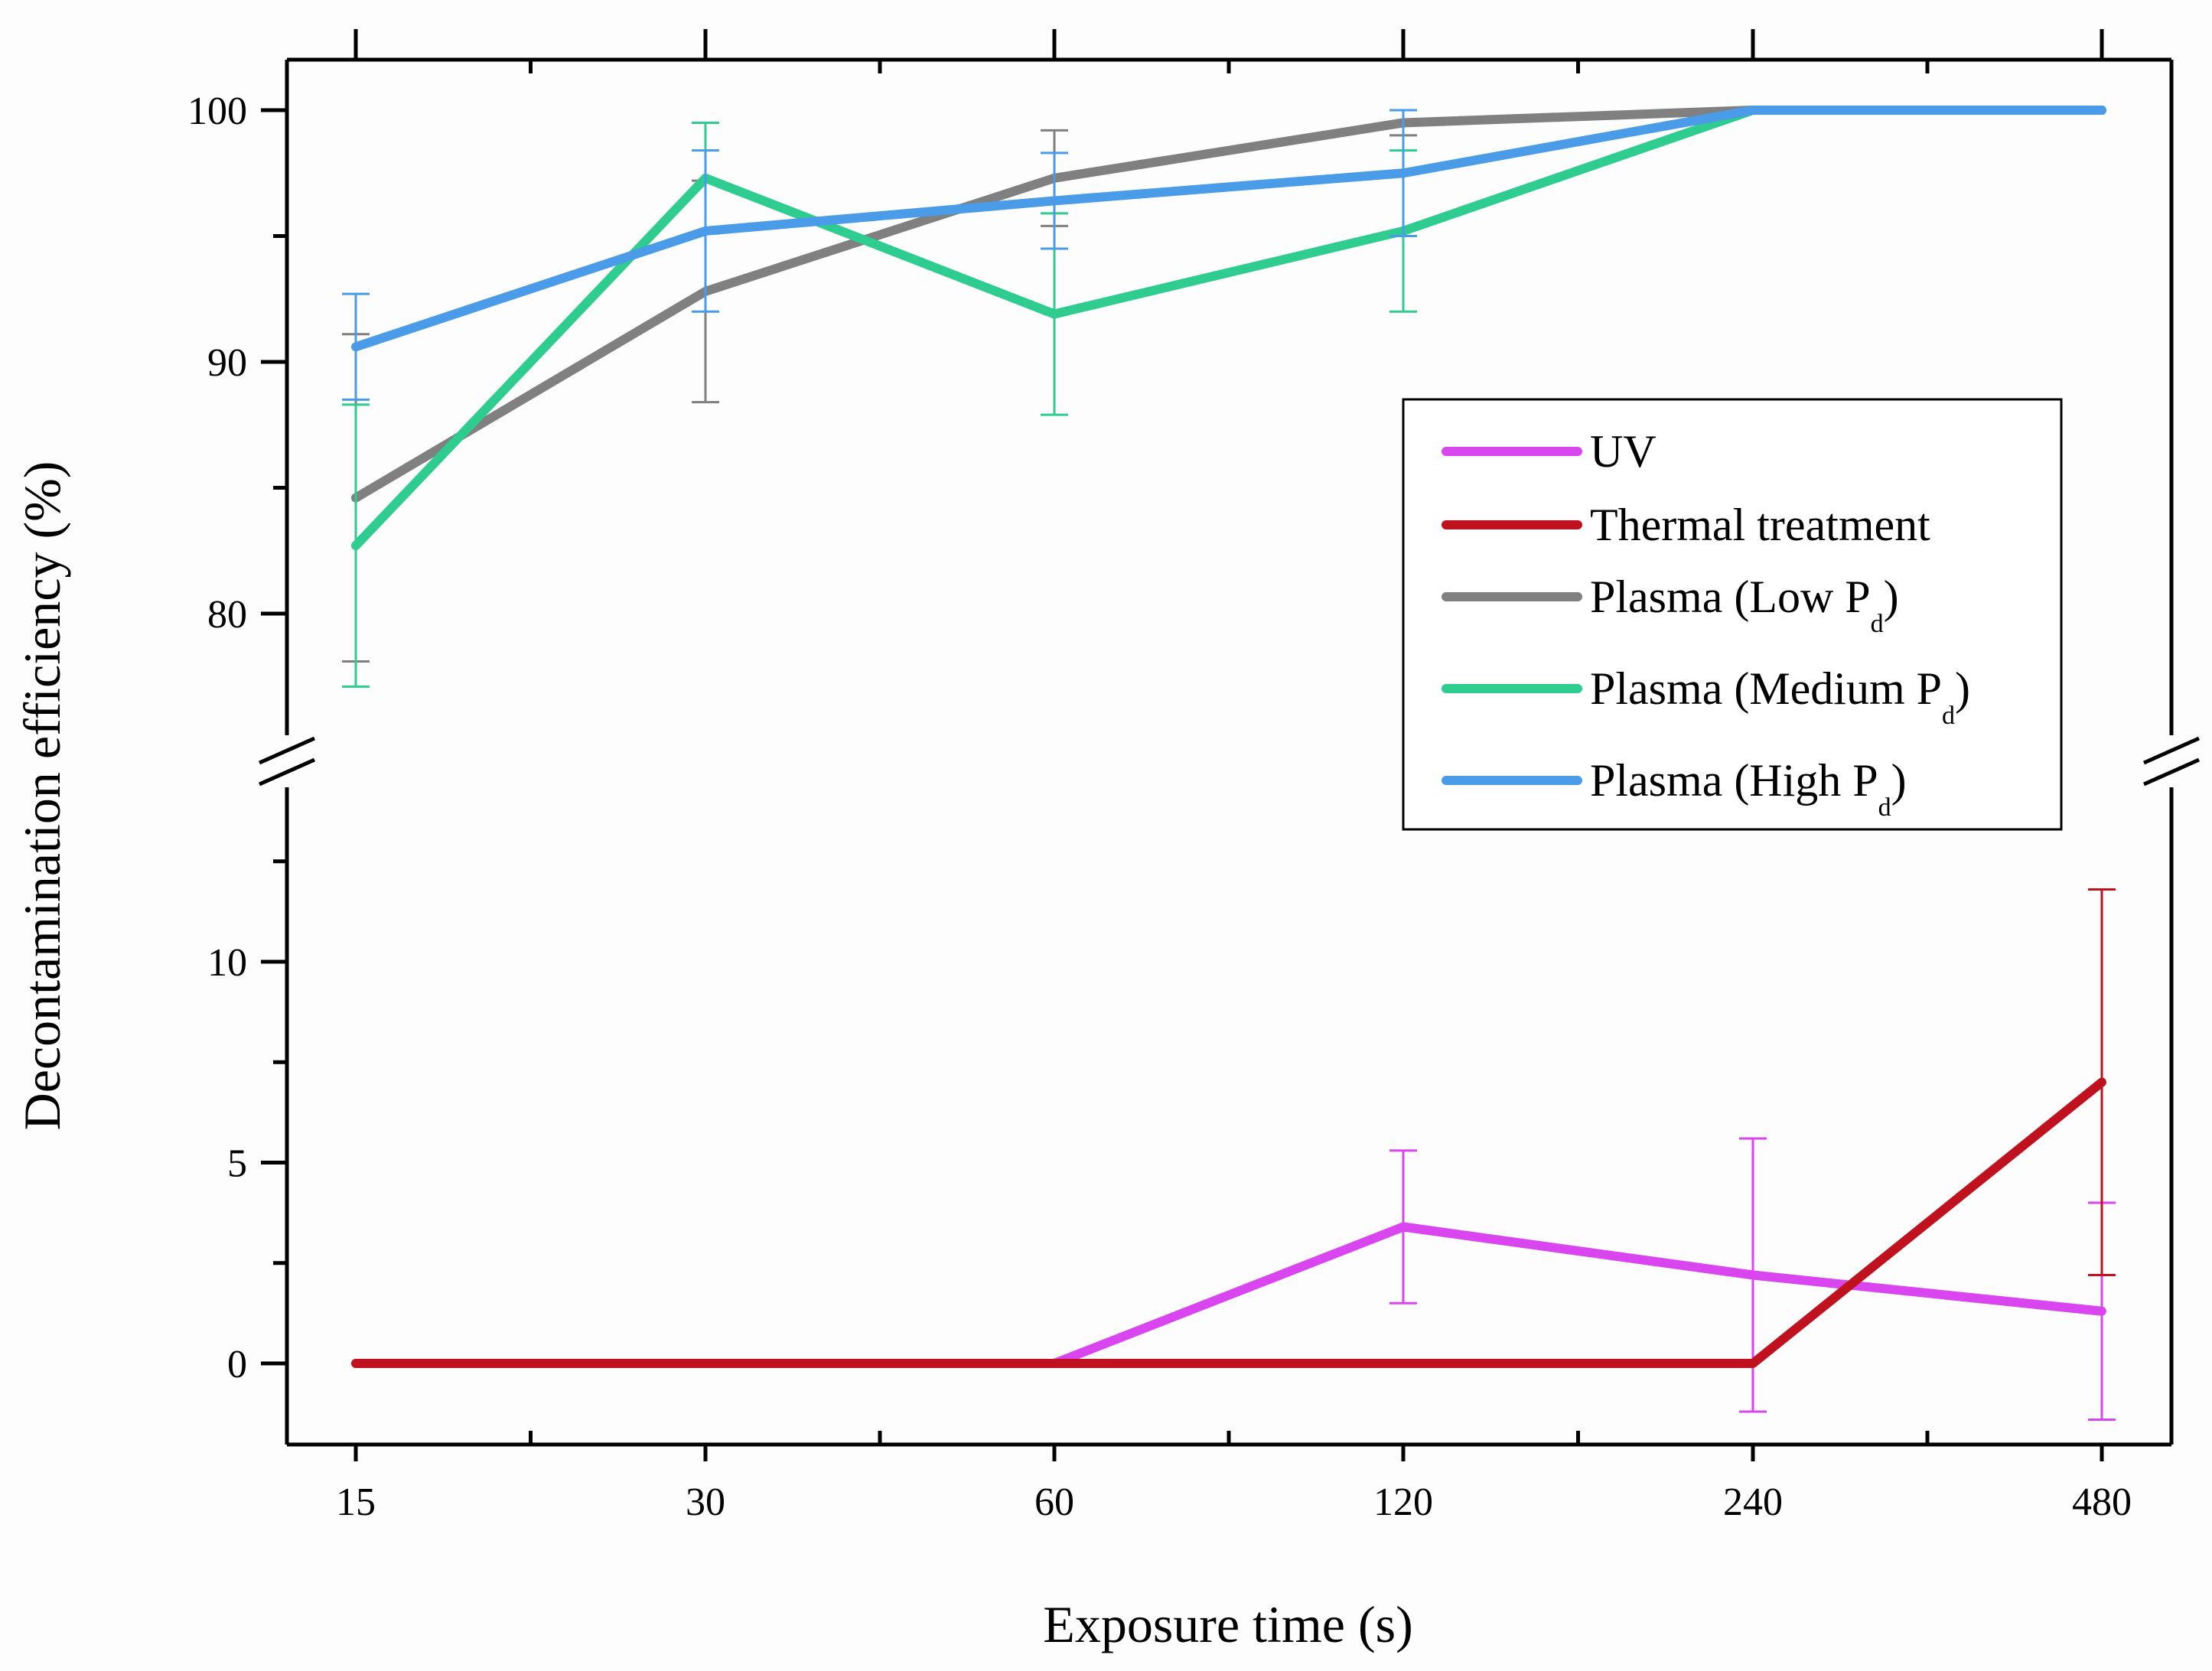 This screenshot has height=1671, width=2212. Describe the element at coordinates (237, 1164) in the screenshot. I see `y-tick-label: 5` at that location.